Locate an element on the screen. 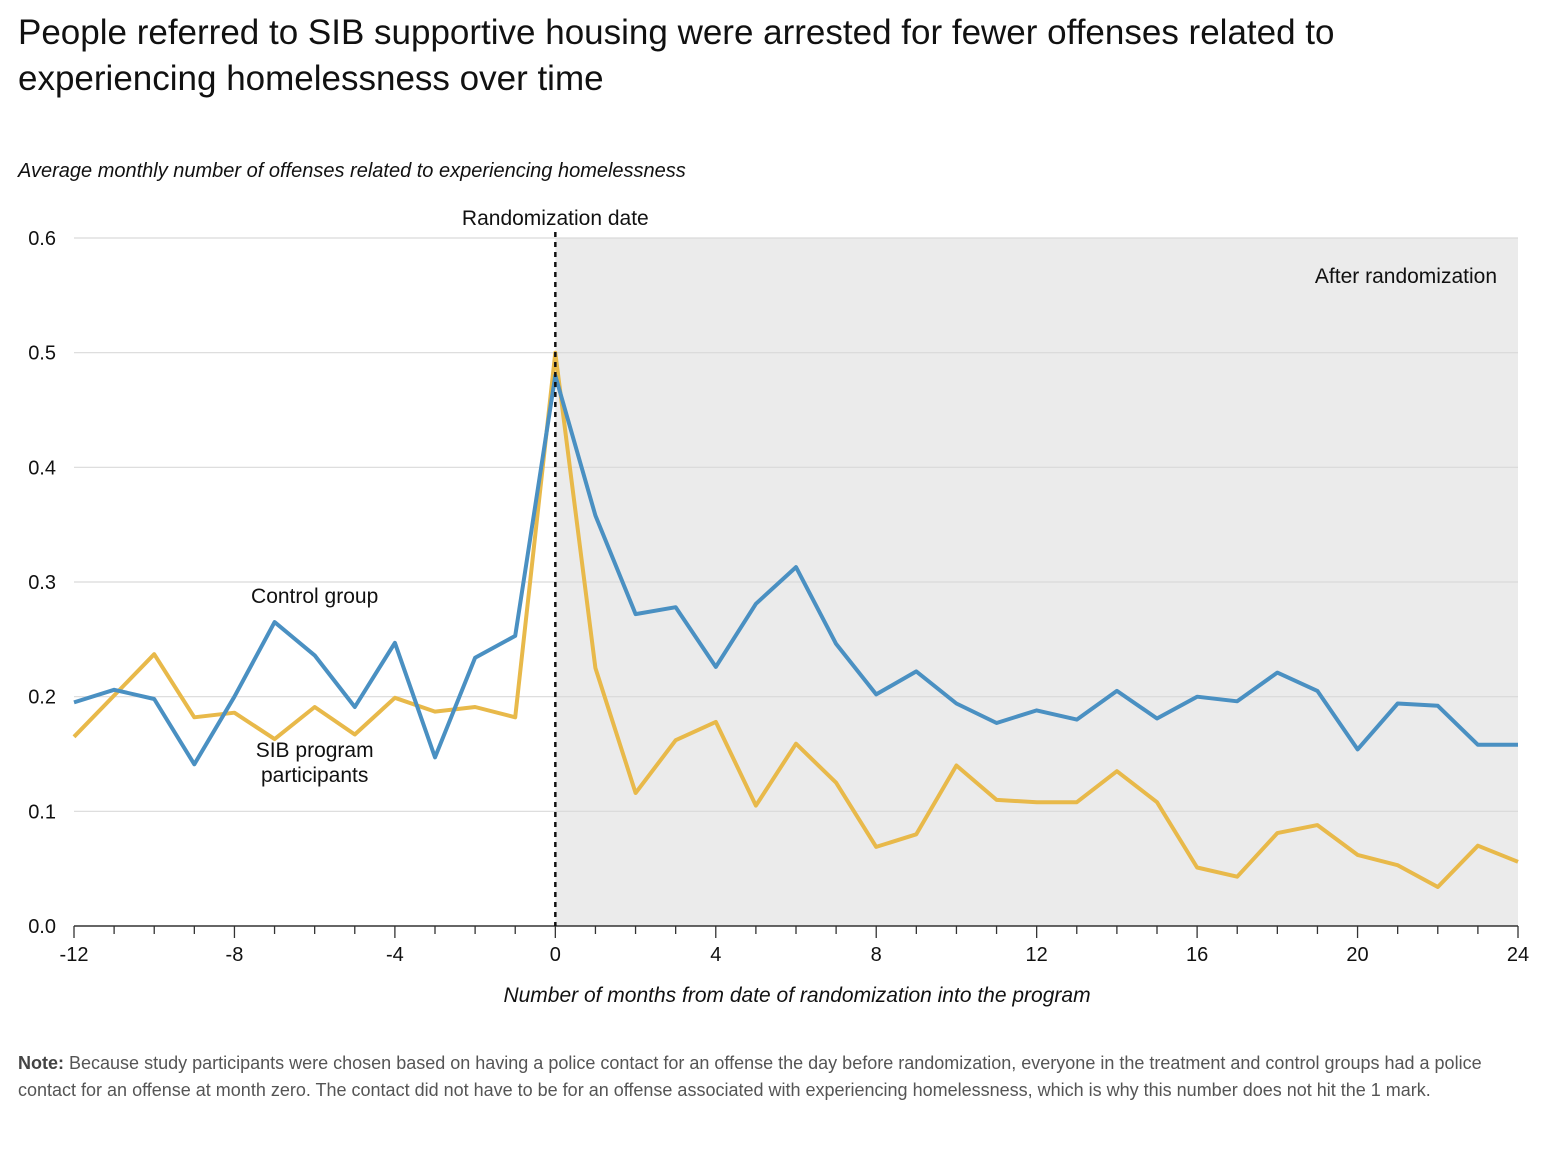 Image resolution: width=1556 pixels, height=1156 pixels. x-tick-label: 20 is located at coordinates (1357, 955).